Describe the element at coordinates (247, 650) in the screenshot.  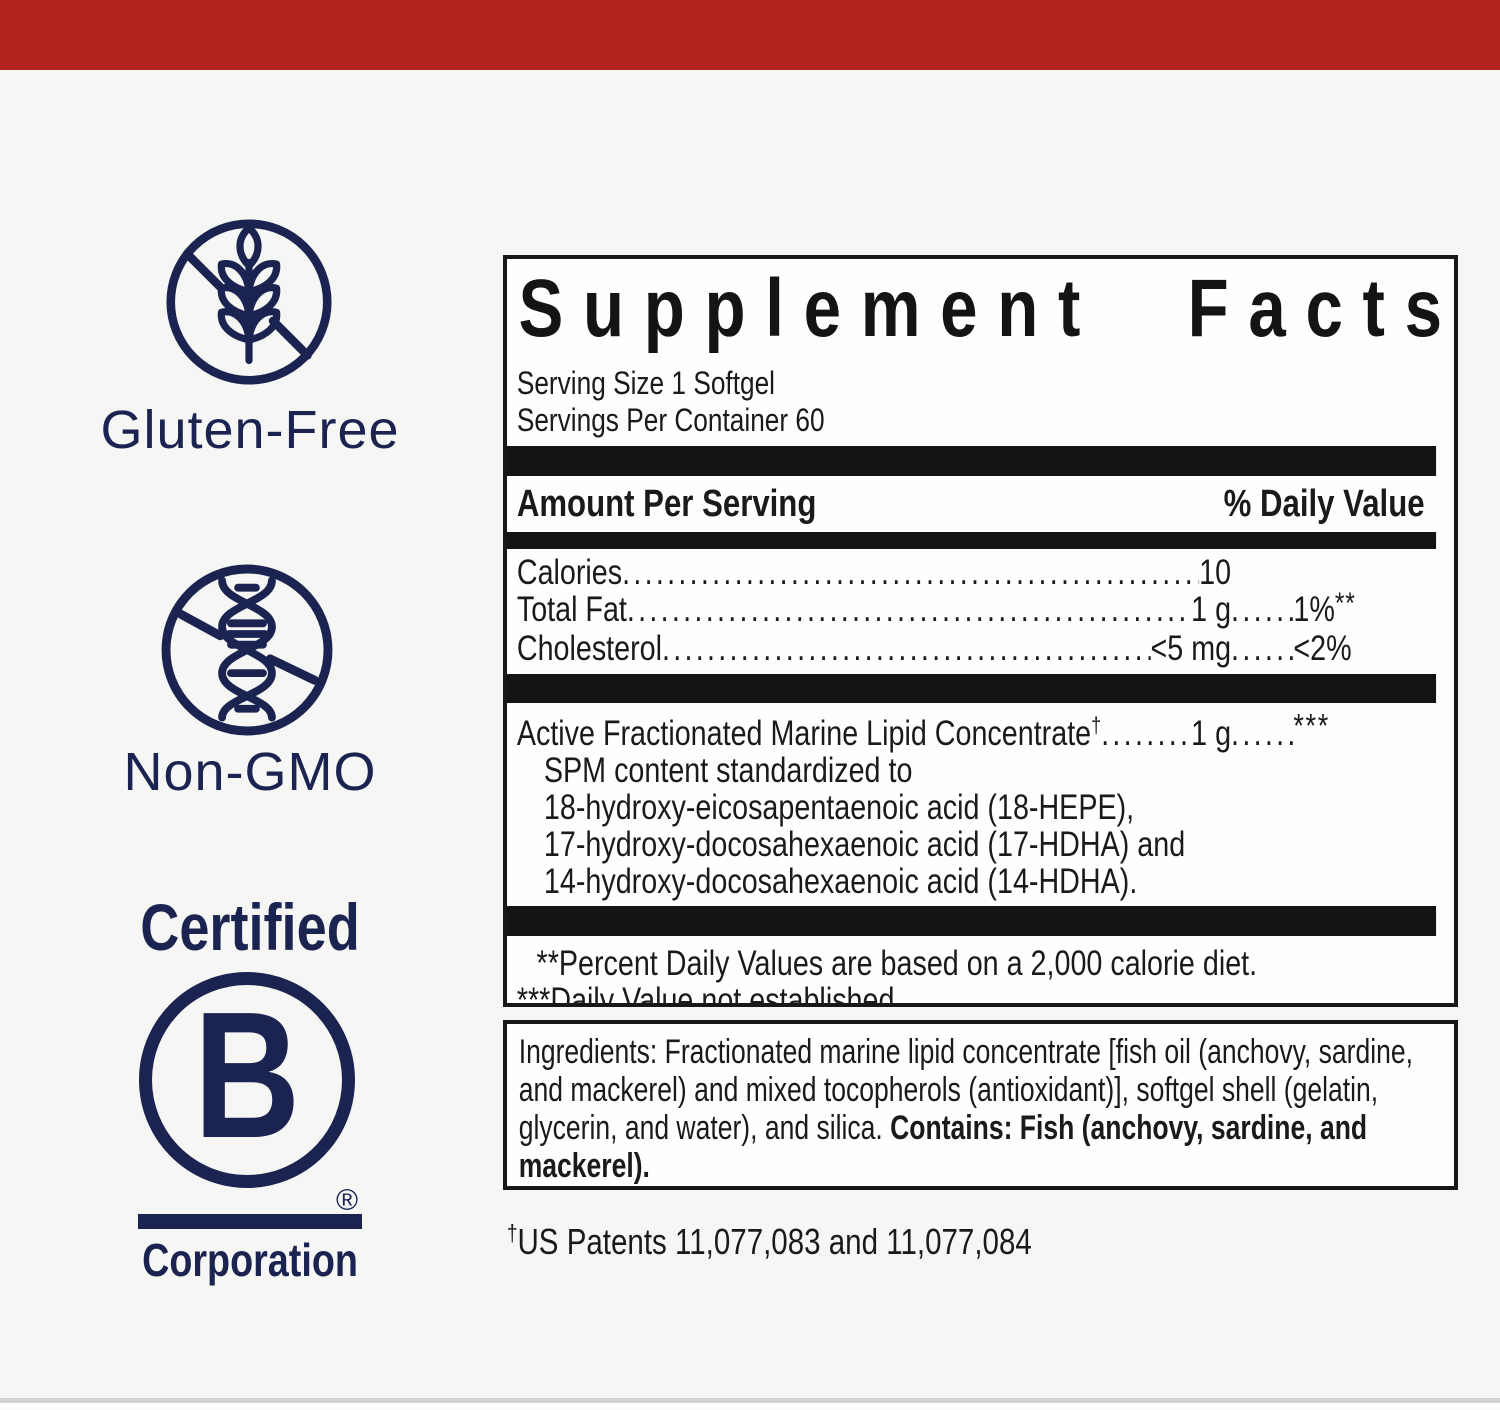
I see `non-gmo-icon` at that location.